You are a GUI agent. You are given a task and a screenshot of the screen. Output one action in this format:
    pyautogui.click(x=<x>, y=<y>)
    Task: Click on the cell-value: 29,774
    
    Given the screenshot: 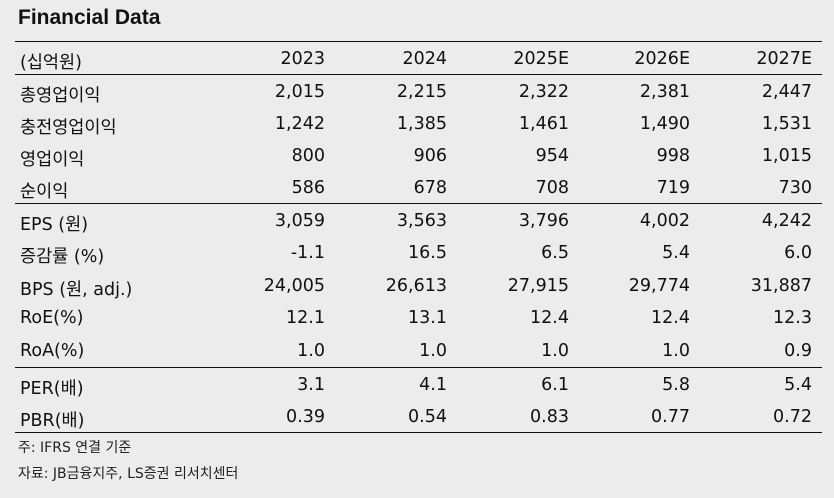 What is the action you would take?
    pyautogui.click(x=659, y=286)
    